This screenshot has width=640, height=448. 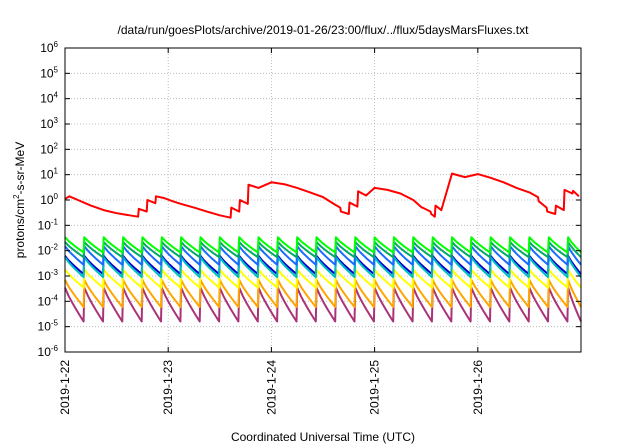 What do you see at coordinates (48, 351) in the screenshot?
I see `y-tick-label: 10⁻⁶` at bounding box center [48, 351].